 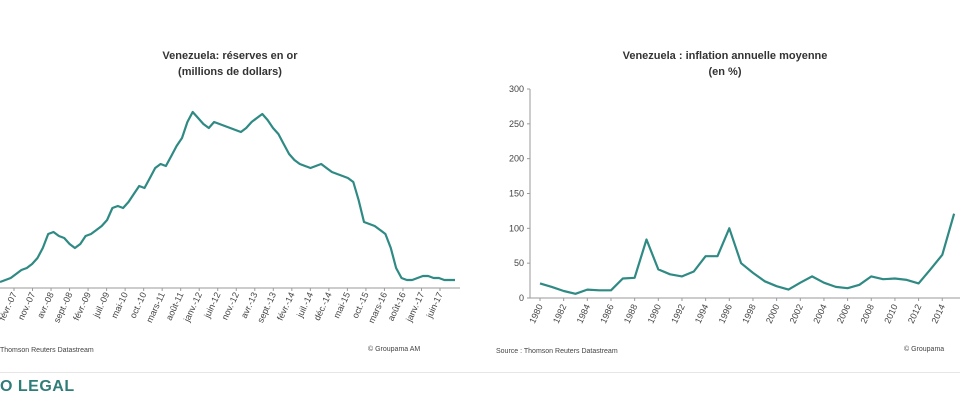 What do you see at coordinates (655, 314) in the screenshot?
I see `right-x-tick-label: 1990` at bounding box center [655, 314].